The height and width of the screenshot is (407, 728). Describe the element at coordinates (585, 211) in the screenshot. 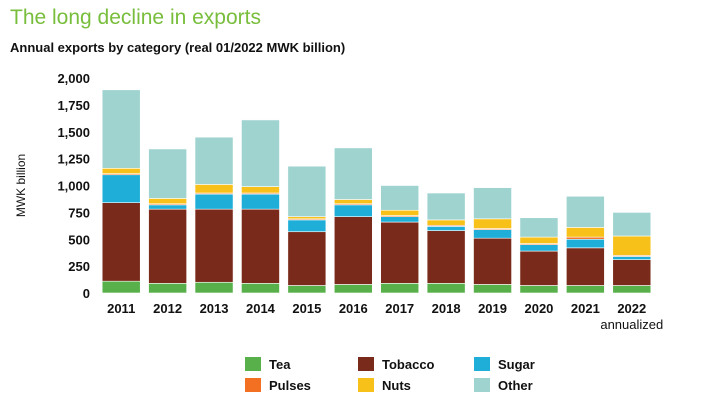

I see `bar-other-2021` at that location.